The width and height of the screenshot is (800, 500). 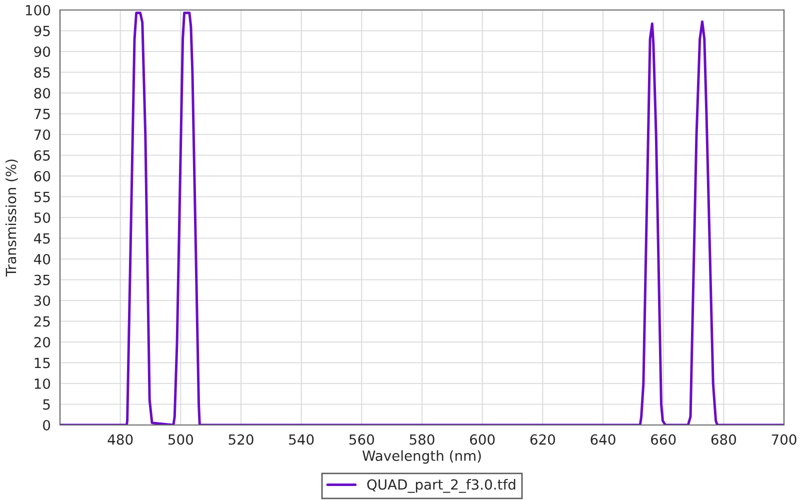 I want to click on y-tick-label: 15, so click(x=42, y=363).